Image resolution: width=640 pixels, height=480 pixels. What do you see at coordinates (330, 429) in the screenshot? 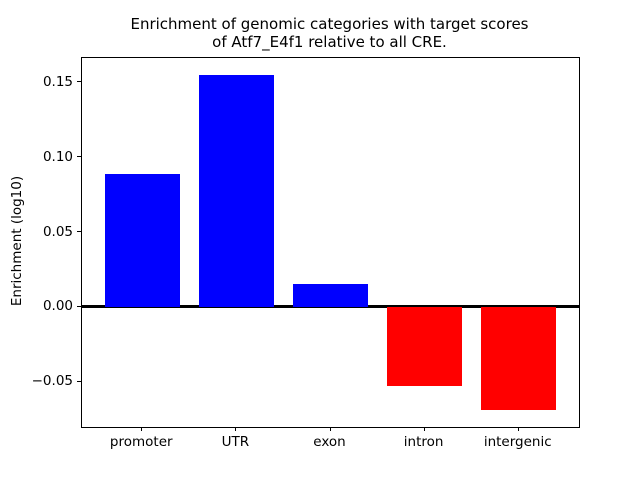
I see `x-tick-mark-exon` at bounding box center [330, 429].